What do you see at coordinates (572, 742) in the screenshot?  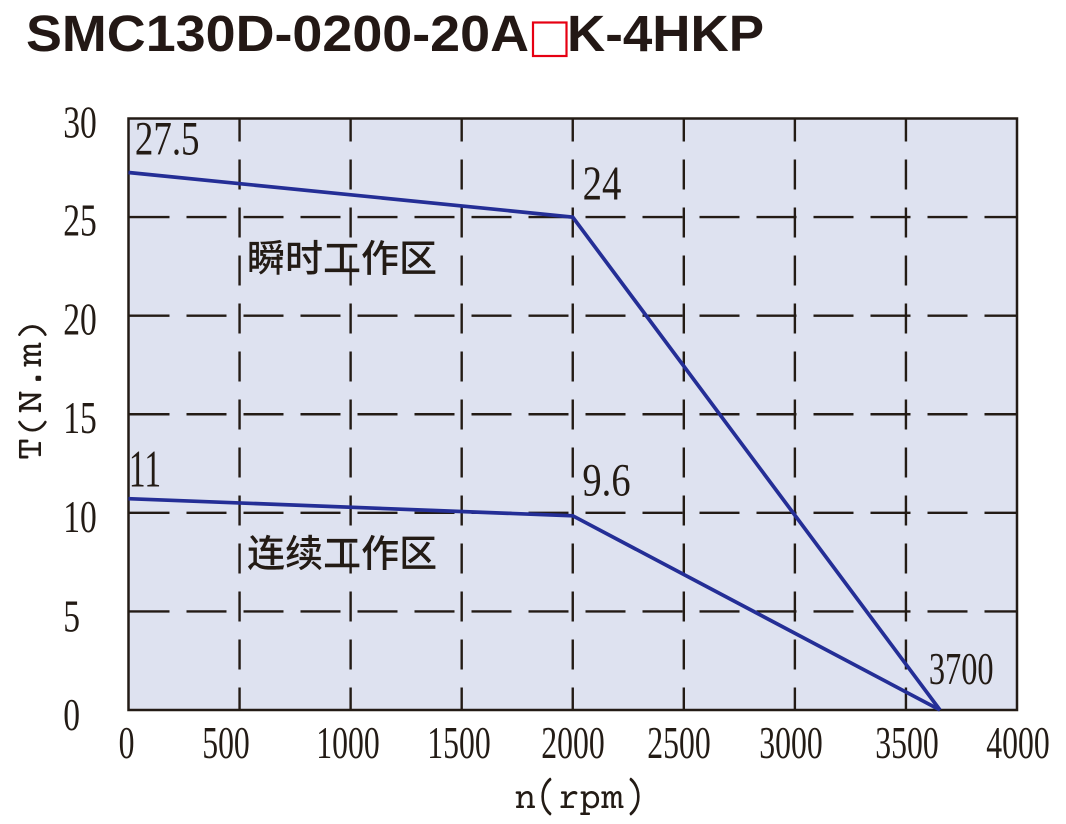 I see `svg-text: 2000` at bounding box center [572, 742].